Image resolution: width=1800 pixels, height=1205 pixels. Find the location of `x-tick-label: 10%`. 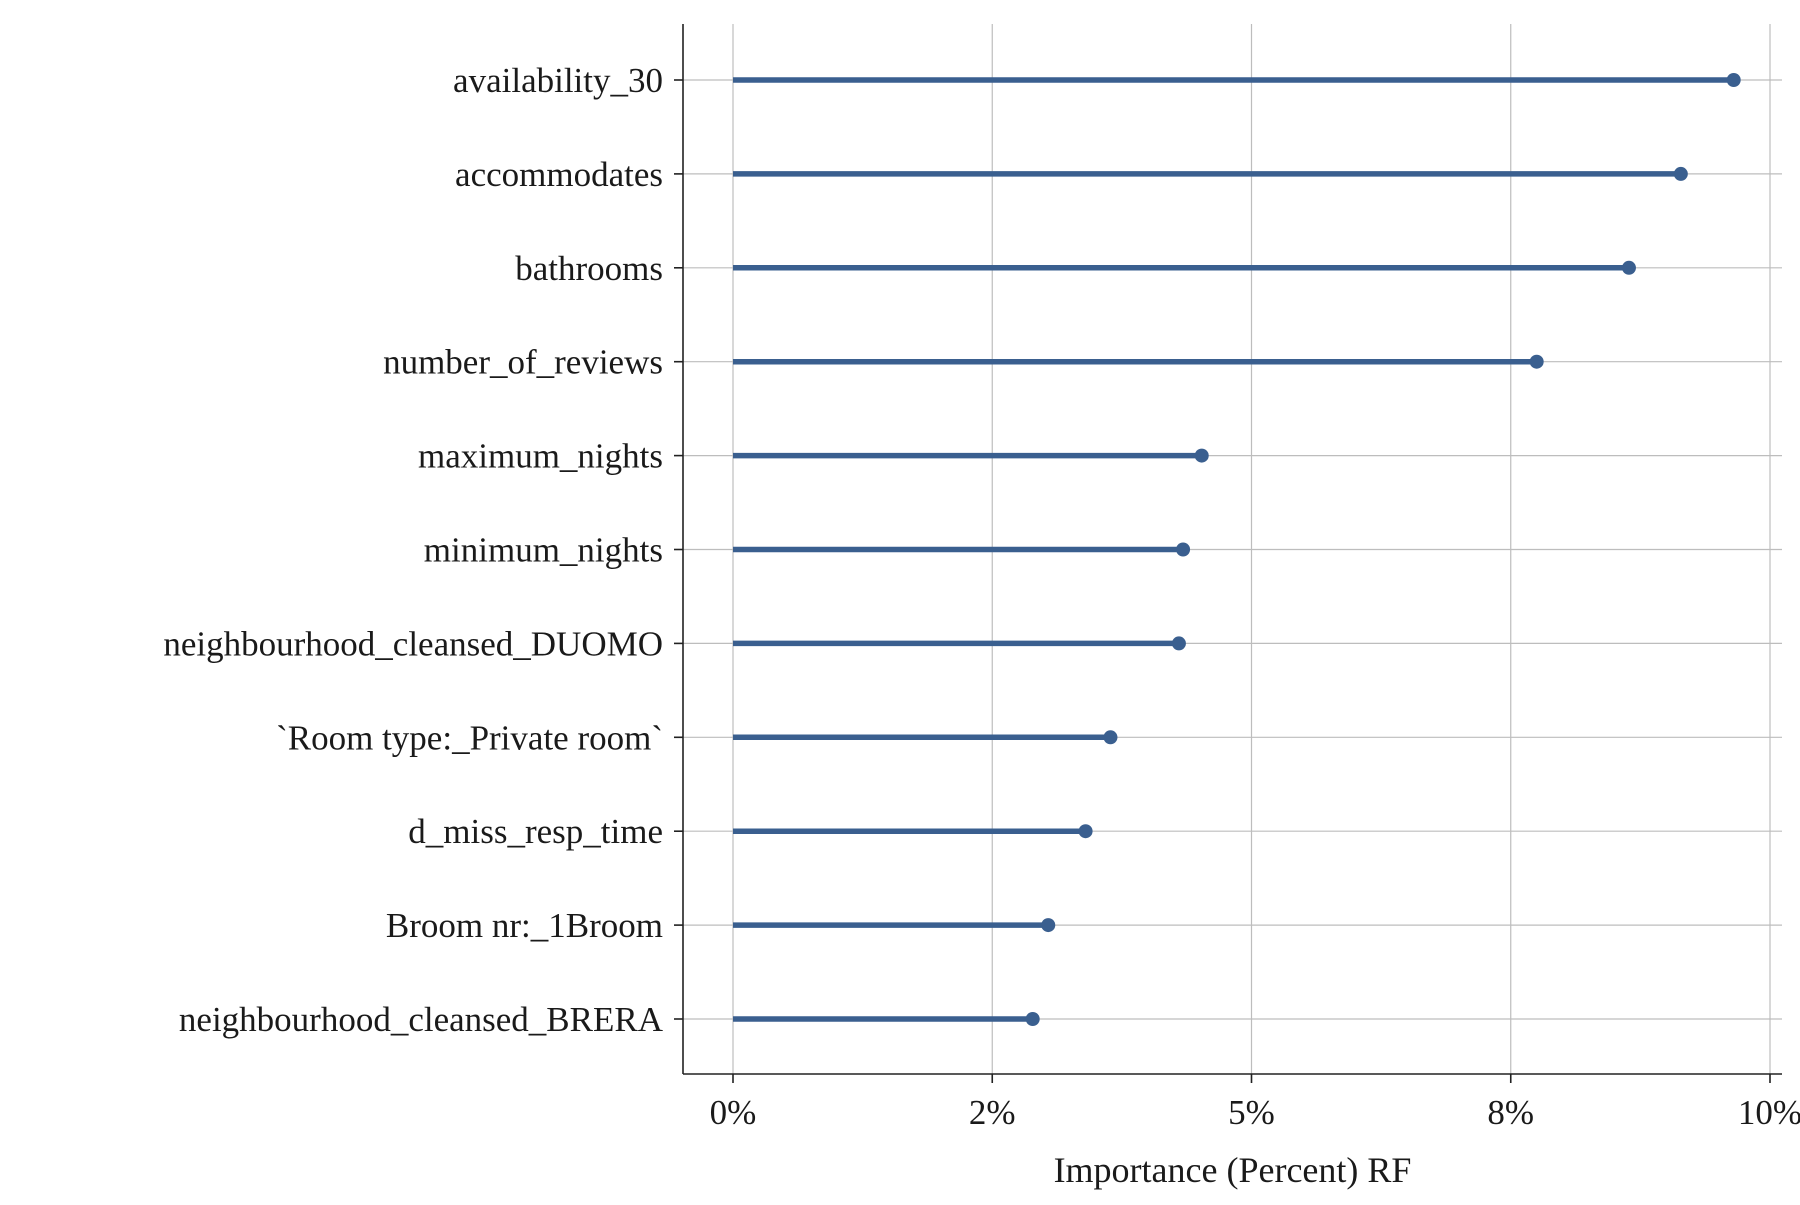

x-tick-label: 10% is located at coordinates (1769, 1112).